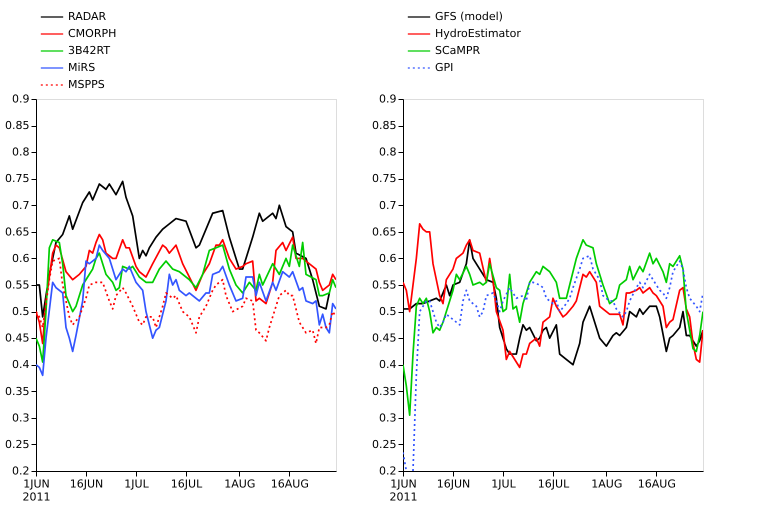  I want to click on legend-label: SCaMPR, so click(458, 50).